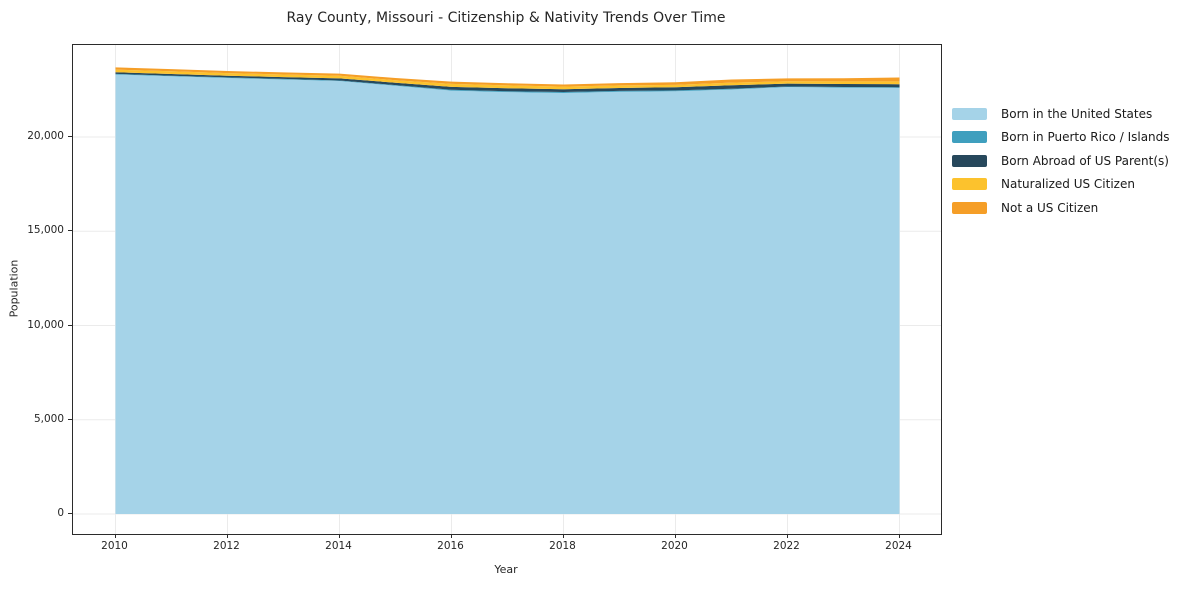 This screenshot has width=1189, height=590. I want to click on legend-item: Born Abroad of US Parent(s), so click(1061, 161).